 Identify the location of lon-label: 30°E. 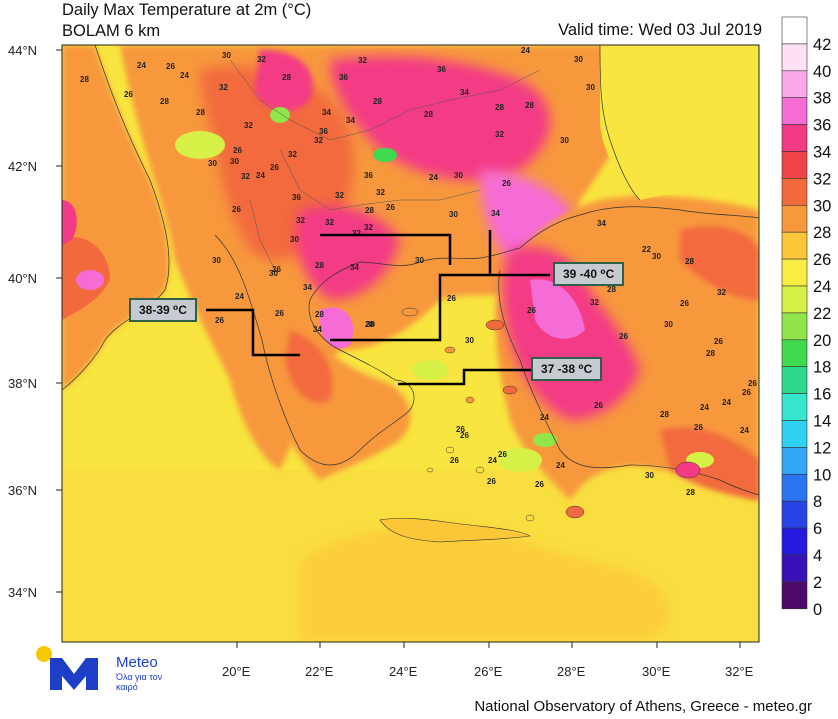
(656, 671).